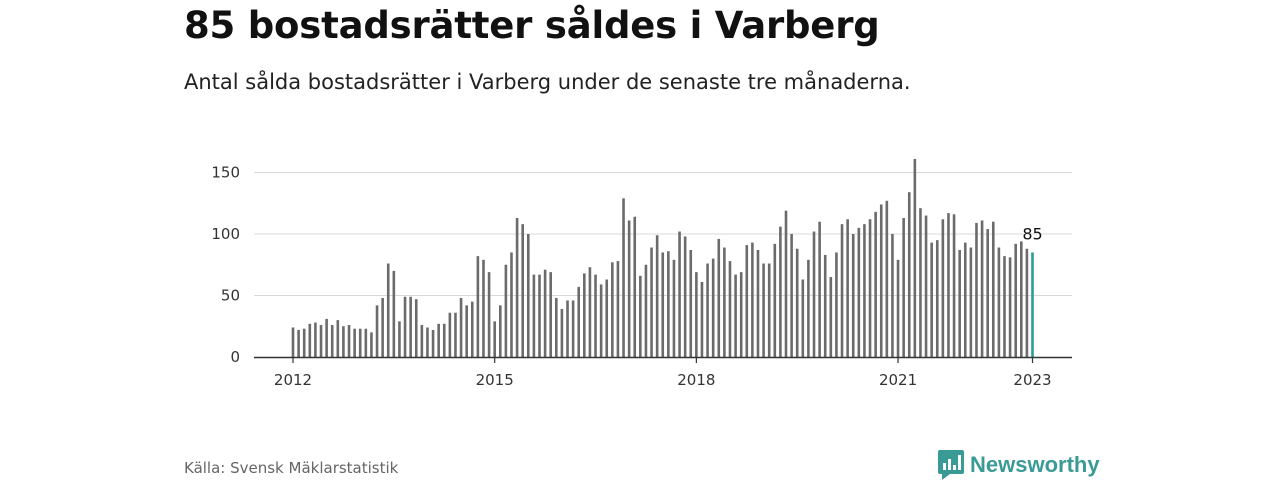 This screenshot has height=480, width=1280. Describe the element at coordinates (532, 25) in the screenshot. I see `chart-title: 85 bostadsrätter såldes i Varberg` at that location.